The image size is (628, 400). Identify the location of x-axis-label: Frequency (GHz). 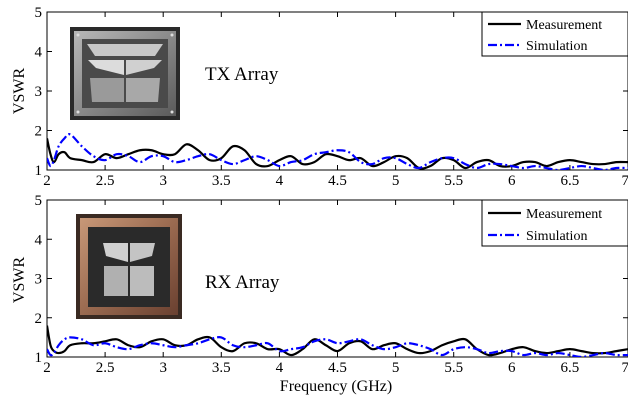
(336, 386).